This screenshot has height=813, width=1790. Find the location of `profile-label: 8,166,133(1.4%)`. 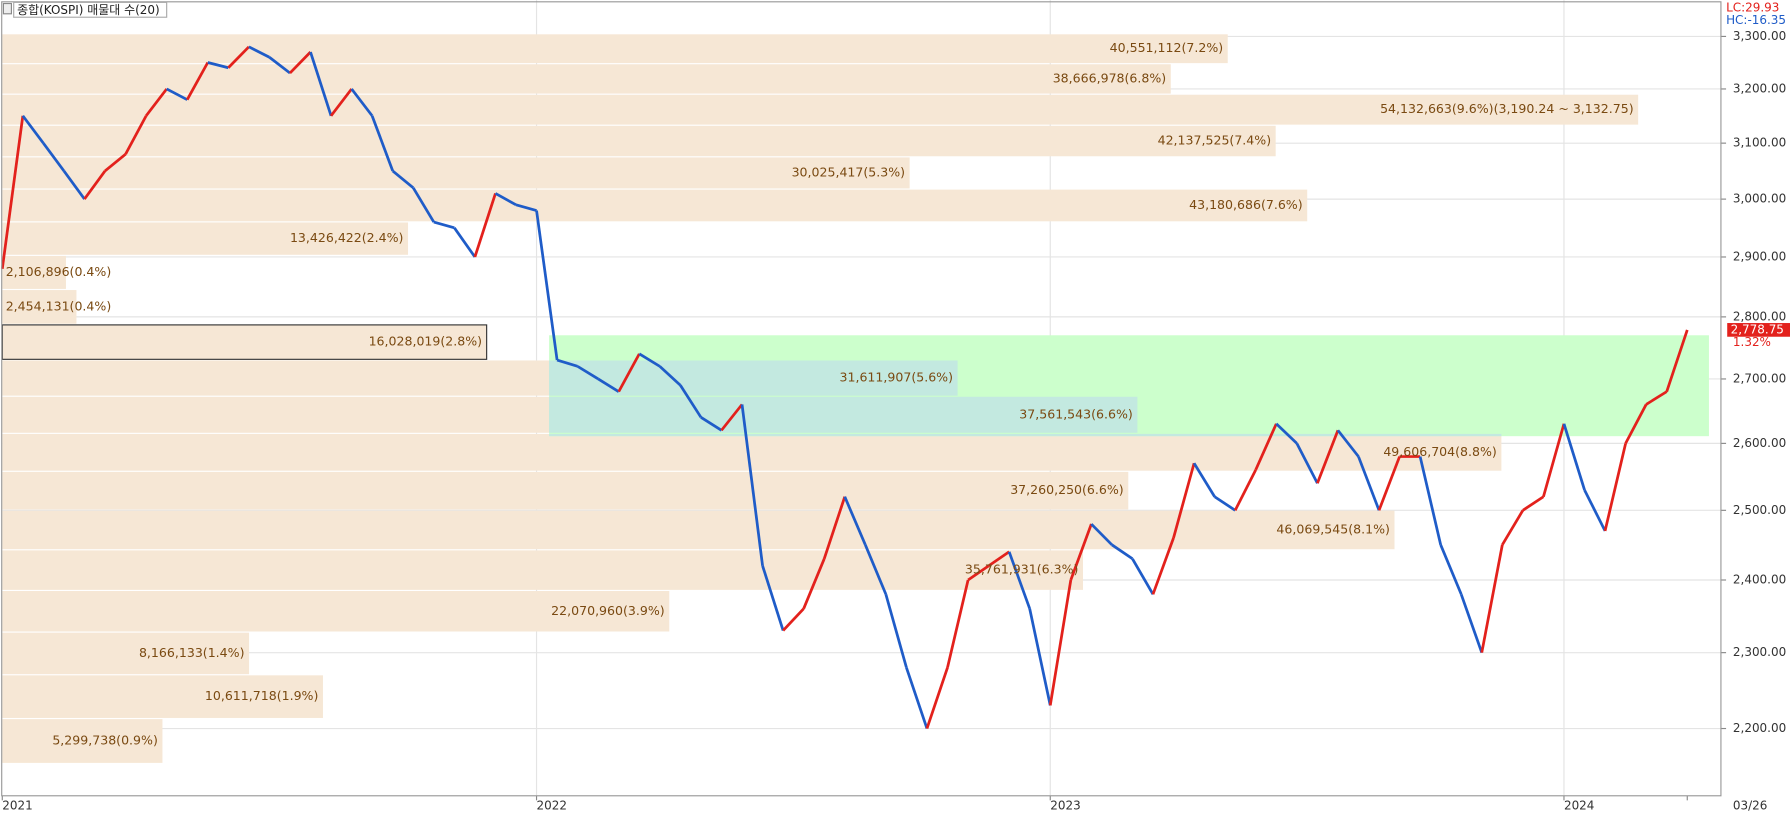

profile-label: 8,166,133(1.4%) is located at coordinates (192, 652).